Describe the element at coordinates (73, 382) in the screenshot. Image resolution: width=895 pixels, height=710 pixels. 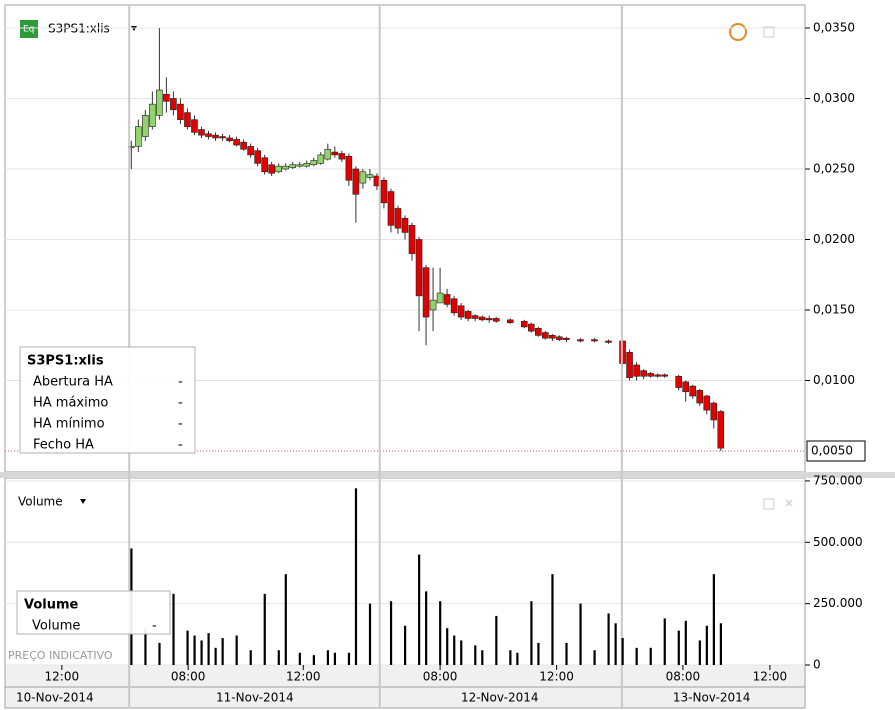
I see `info-label: Abertura HA` at that location.